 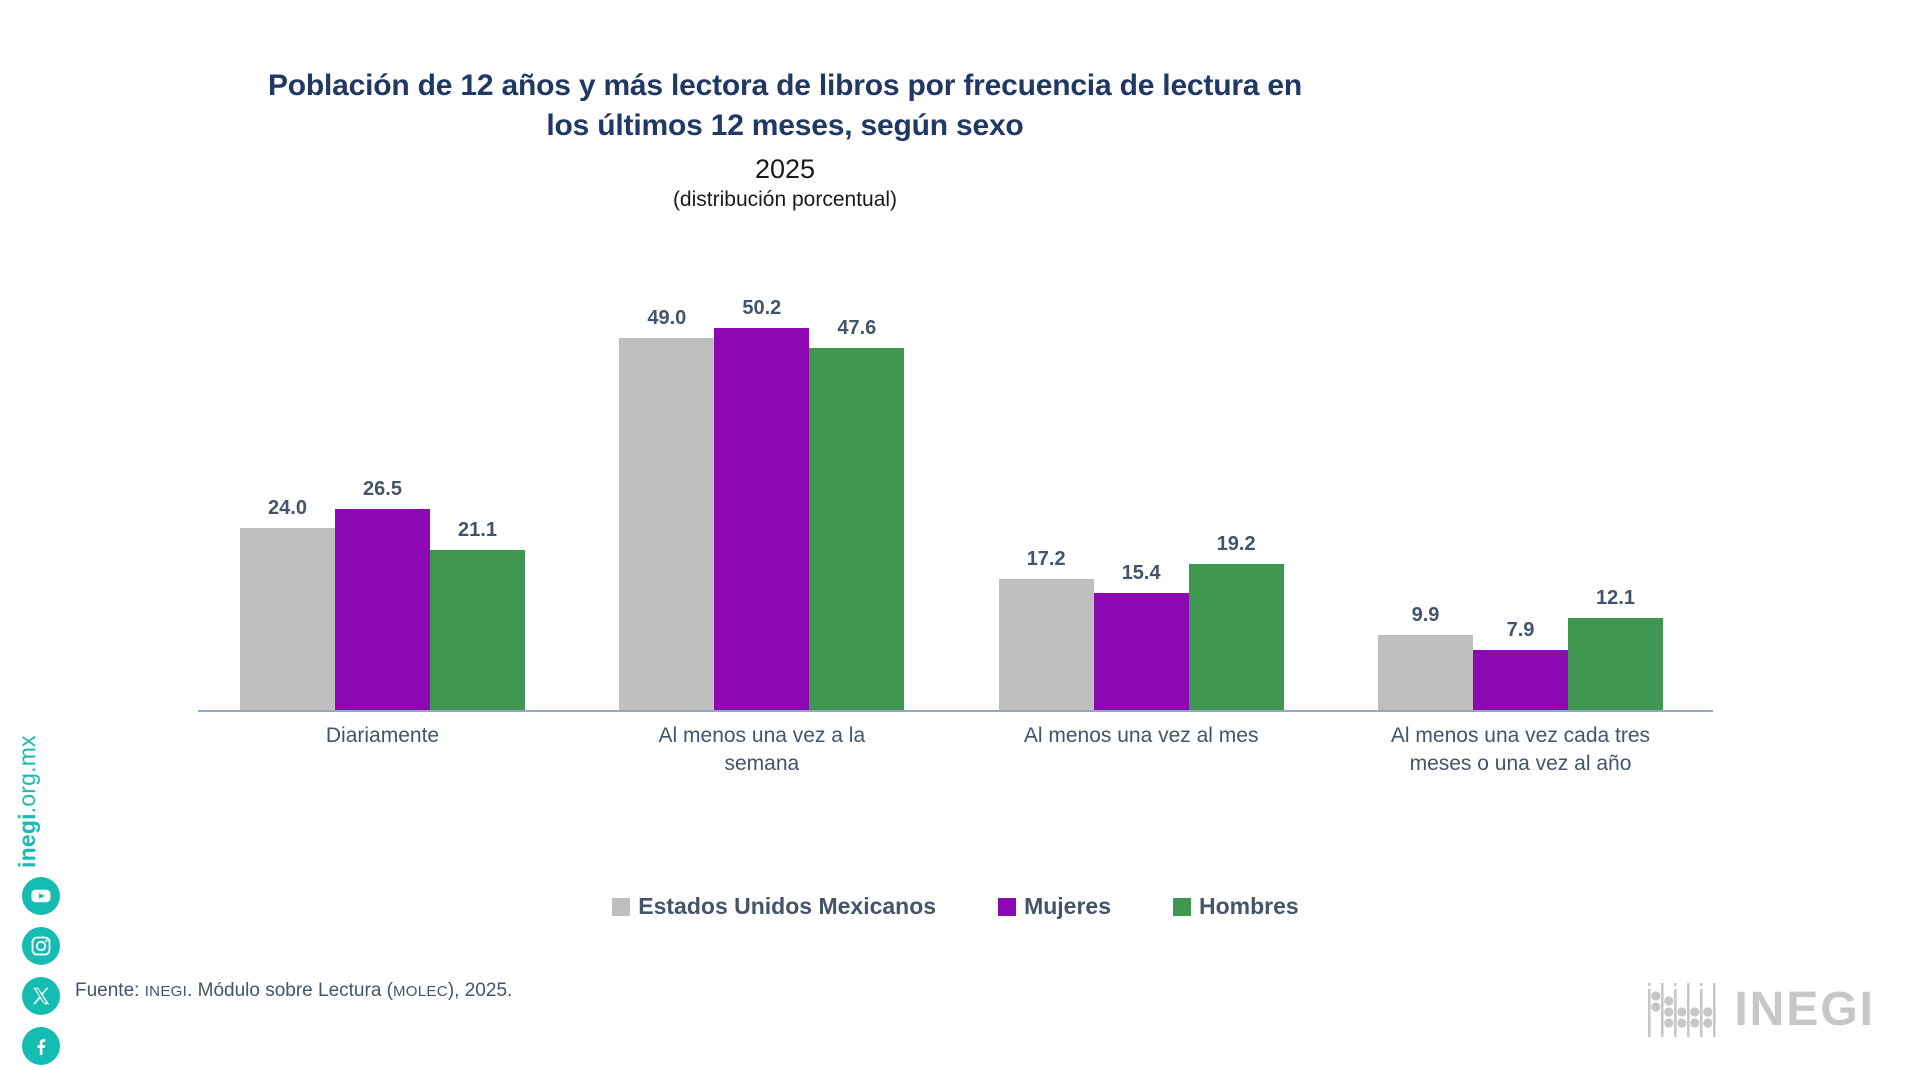 What do you see at coordinates (1425, 614) in the screenshot?
I see `bar-value-label: 9.9` at bounding box center [1425, 614].